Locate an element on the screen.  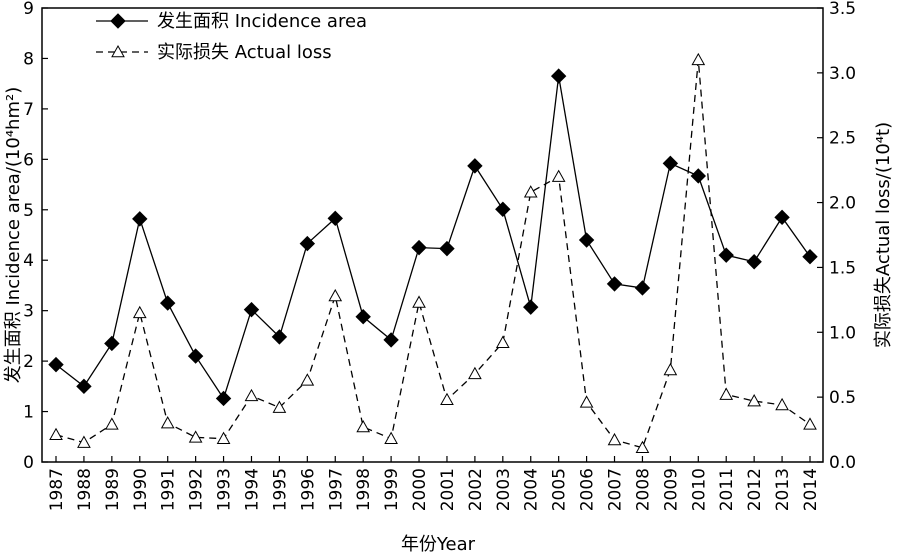
x-tick-label: 1993 is located at coordinates (225, 489).